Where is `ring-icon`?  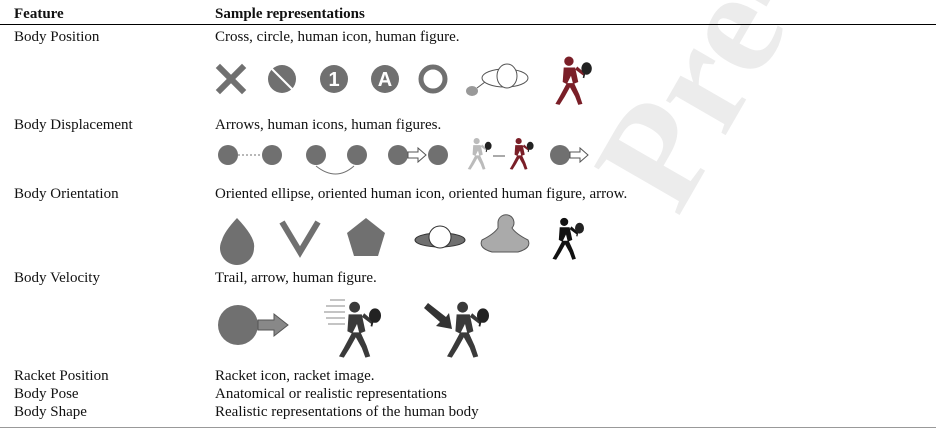 ring-icon is located at coordinates (433, 79).